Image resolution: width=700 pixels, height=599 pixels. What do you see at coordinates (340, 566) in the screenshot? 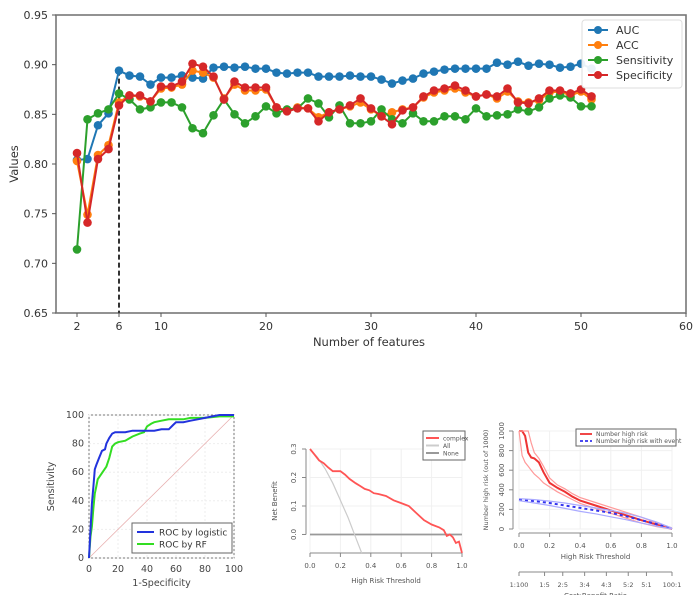
I see `dca-x-tick-label: 0.2` at bounding box center [340, 566].